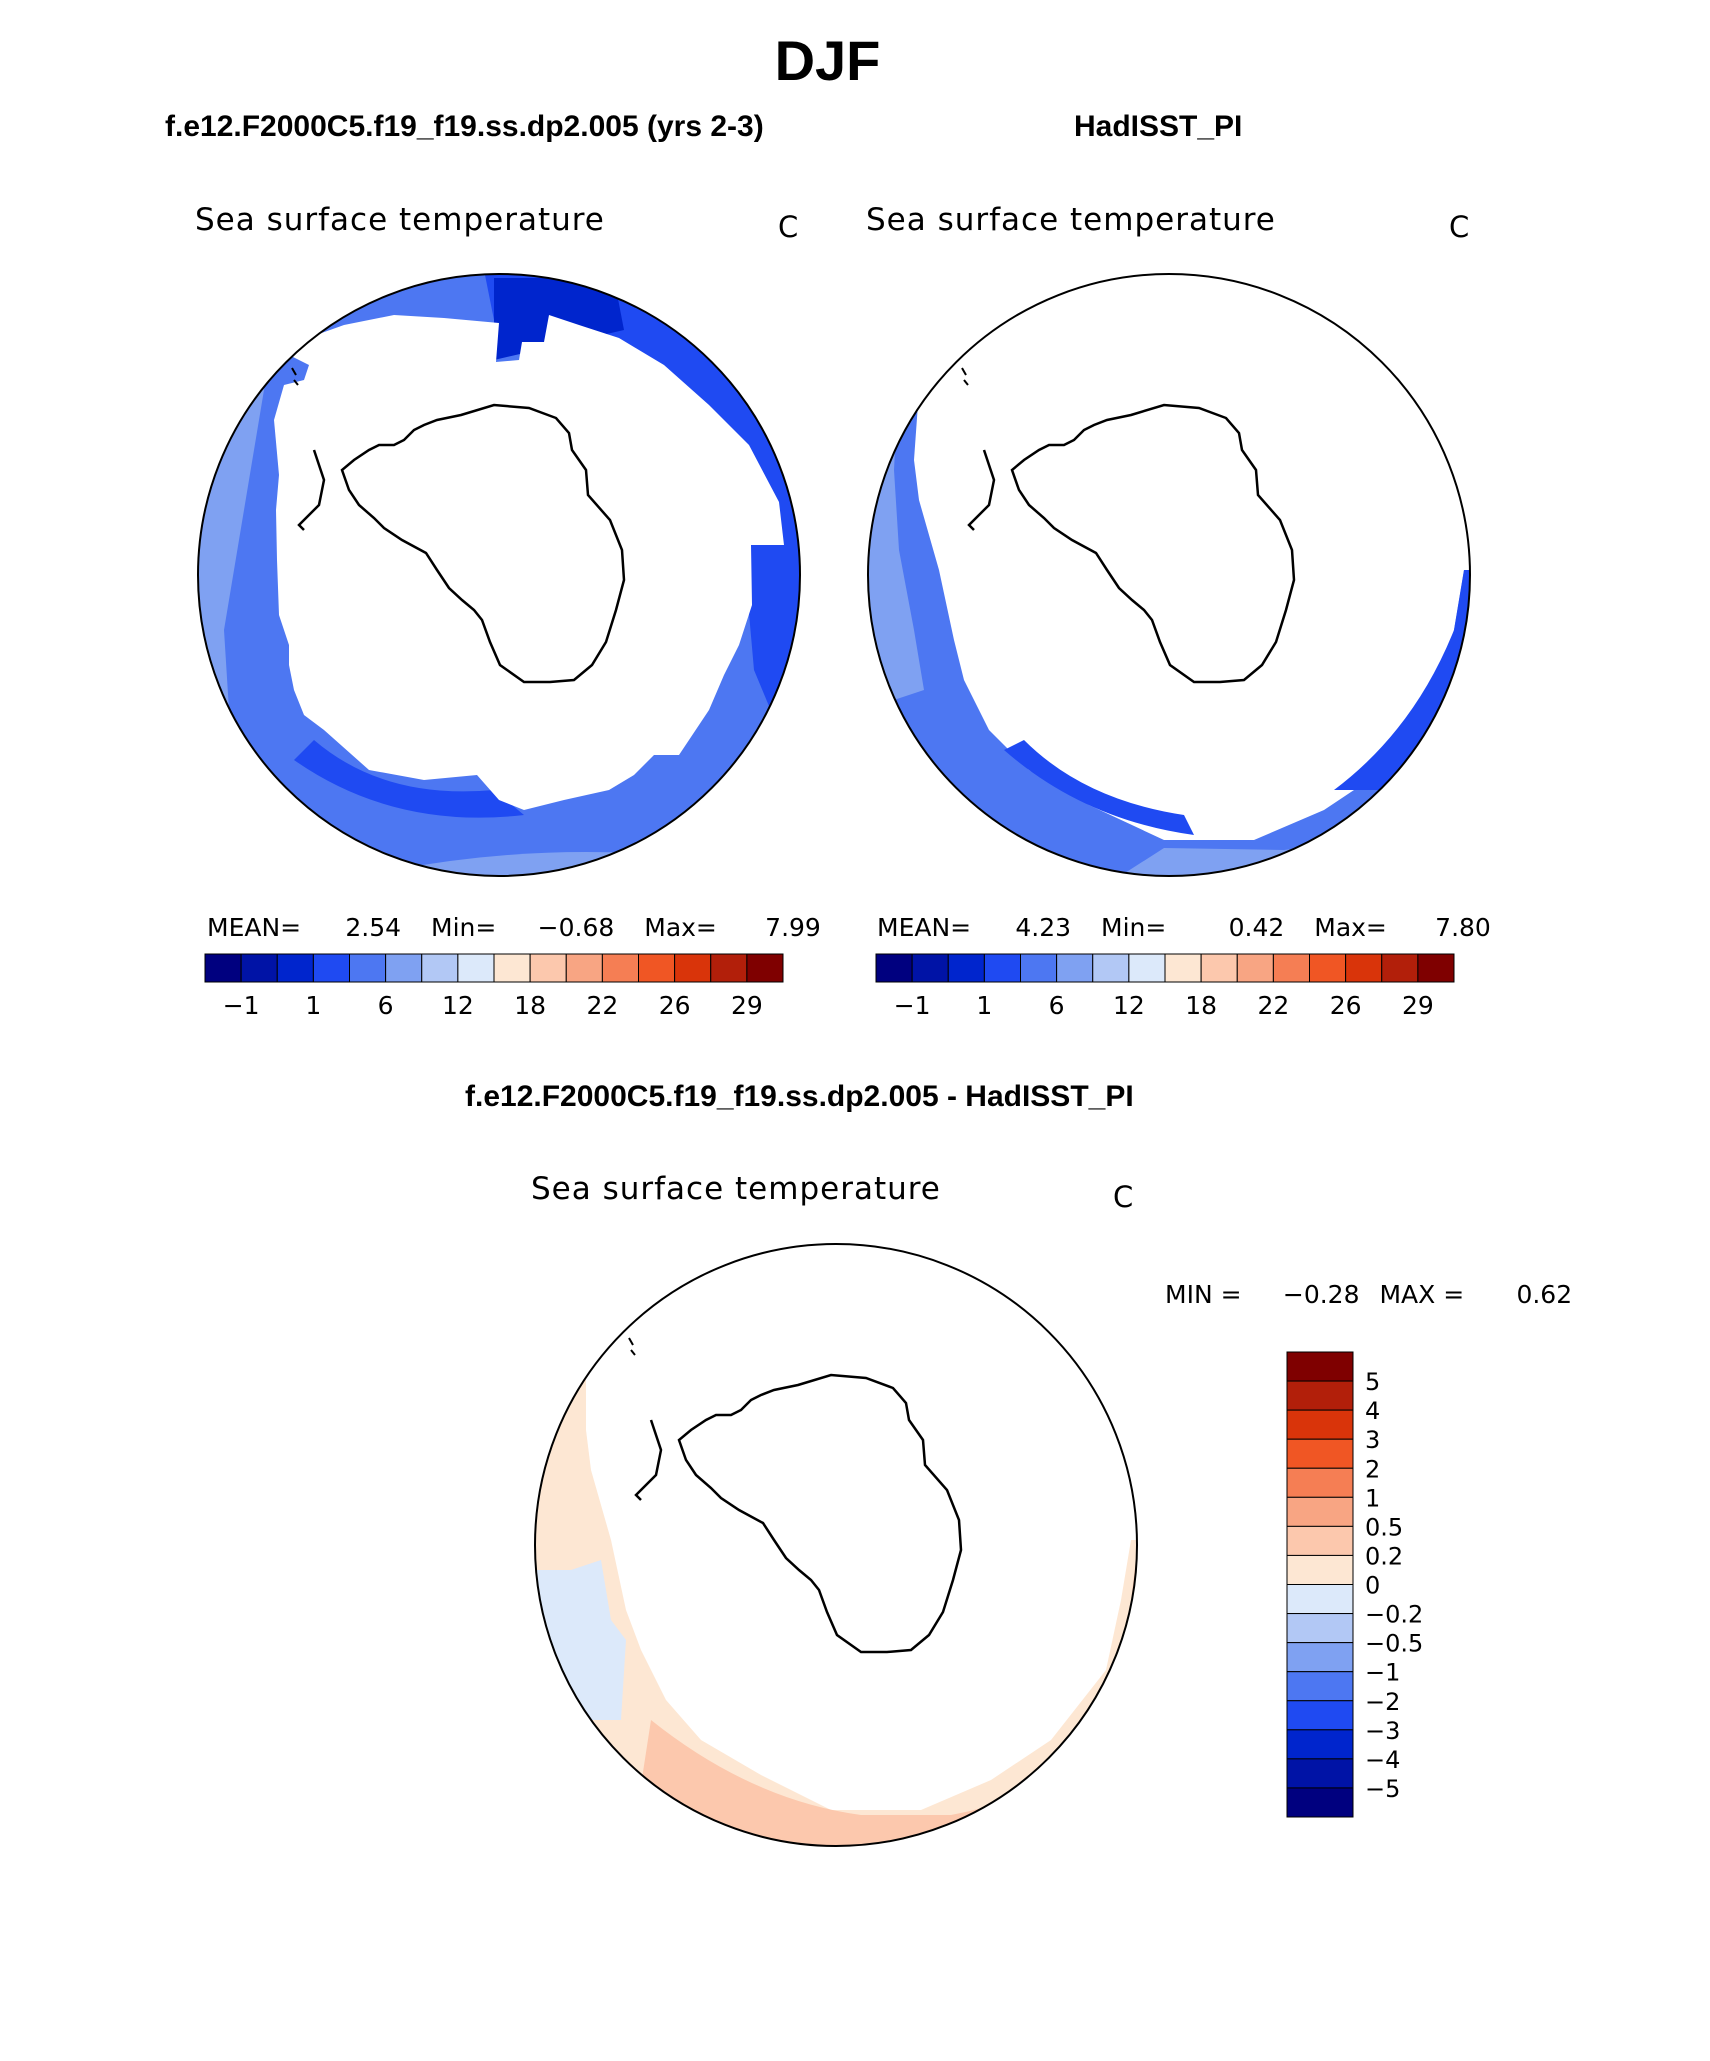 This screenshot has width=1710, height=2061. Describe the element at coordinates (1368, 1294) in the screenshot. I see `diff-stats: MIN = −0.28 MAX = 0.62` at that location.